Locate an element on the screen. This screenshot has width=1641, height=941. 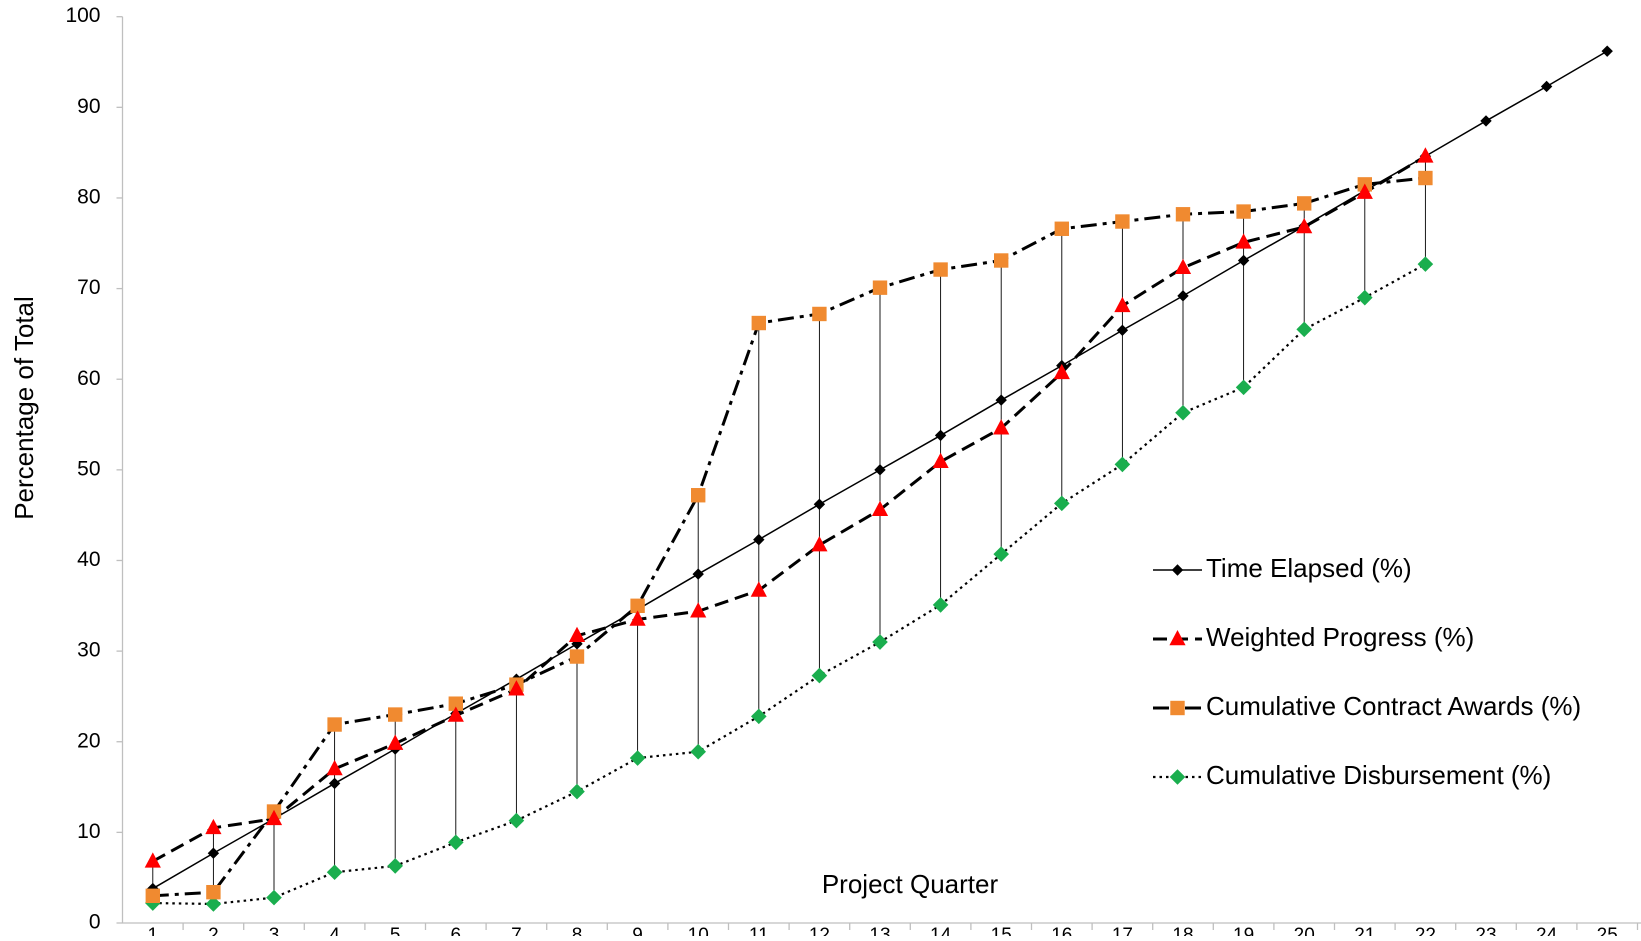
y-tick-label: 90 is located at coordinates (88, 106).